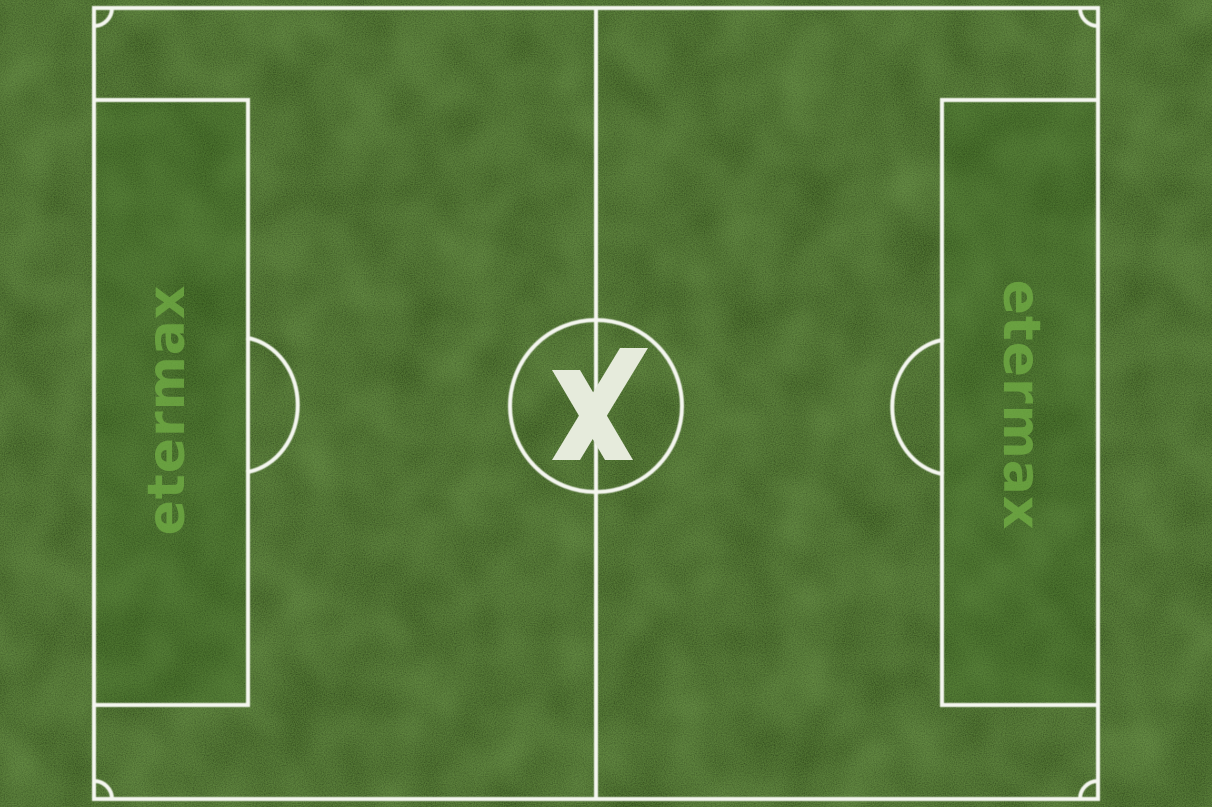  I want to click on right-box-shade, so click(1018, 402).